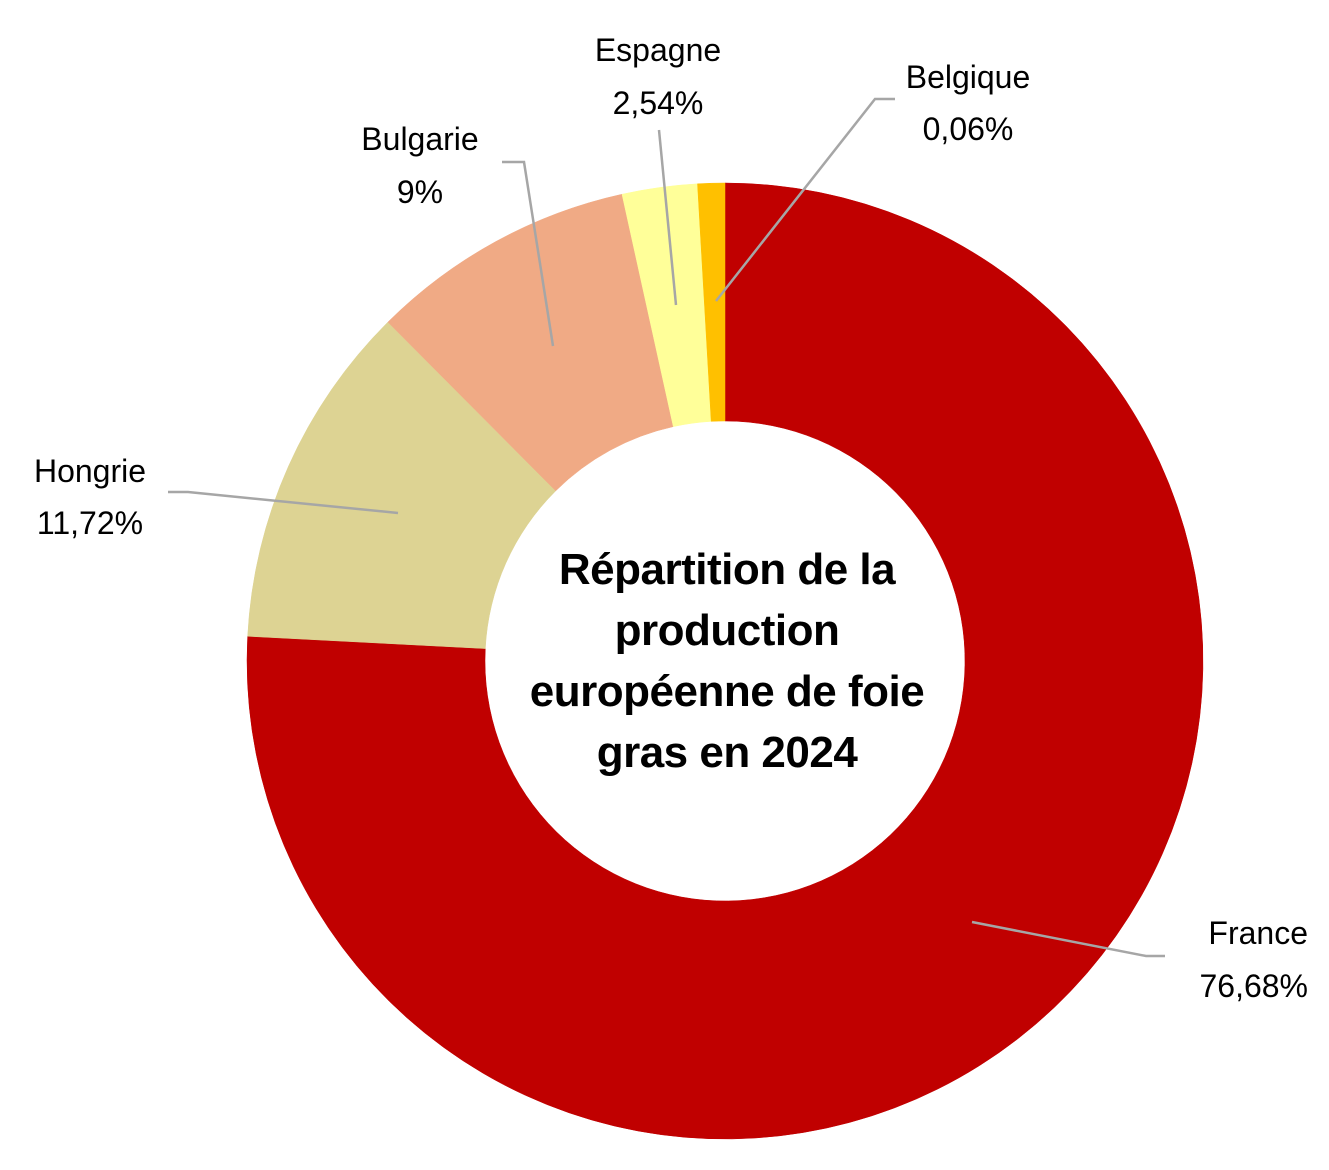 The height and width of the screenshot is (1170, 1329). What do you see at coordinates (667, 217) in the screenshot?
I see `leader-line-espagne` at bounding box center [667, 217].